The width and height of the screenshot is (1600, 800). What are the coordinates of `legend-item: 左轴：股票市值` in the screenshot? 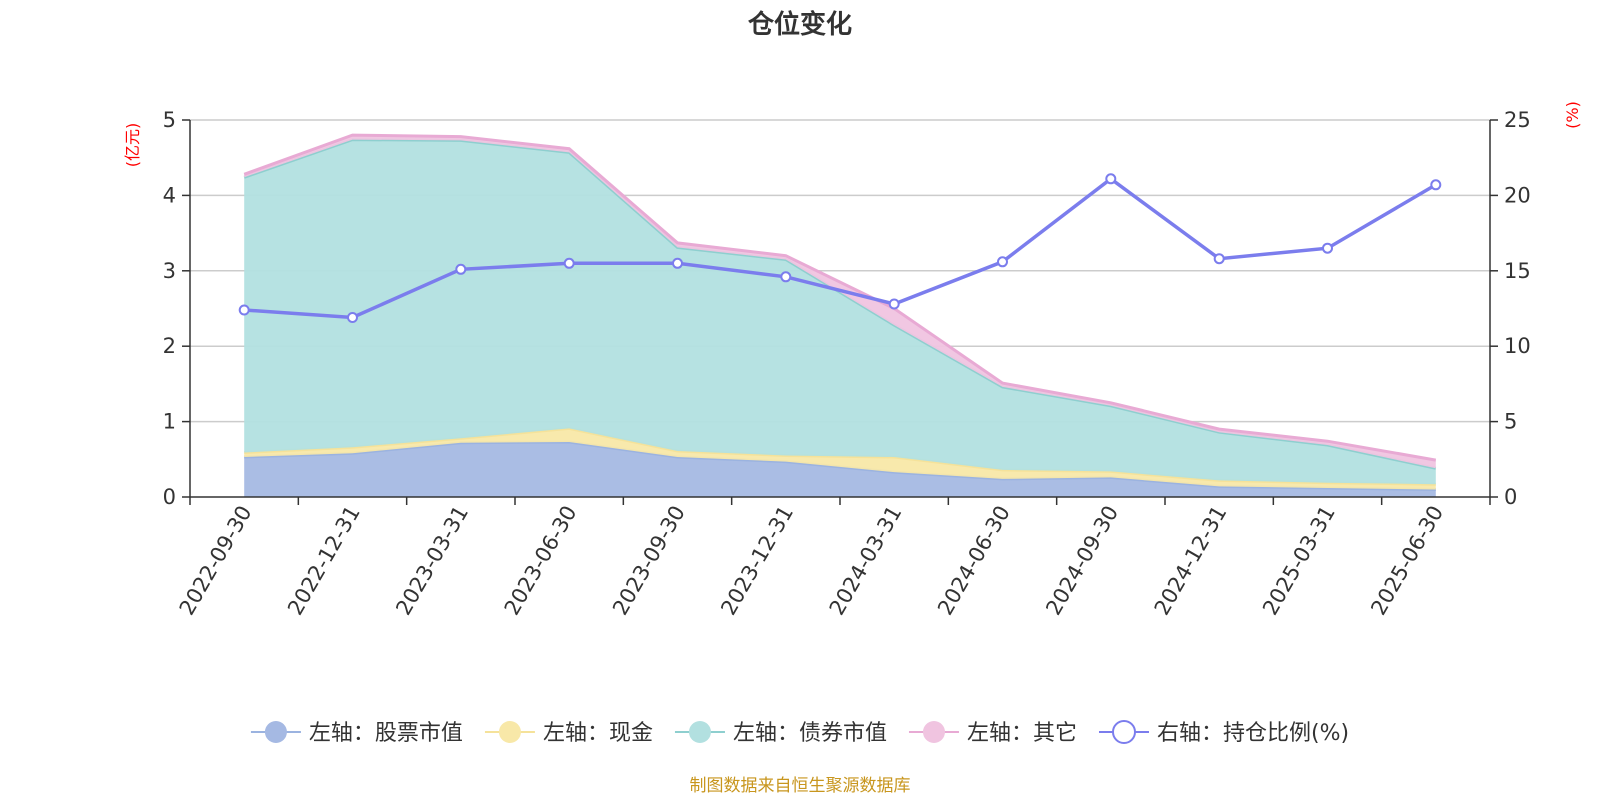 It's located at (356, 733).